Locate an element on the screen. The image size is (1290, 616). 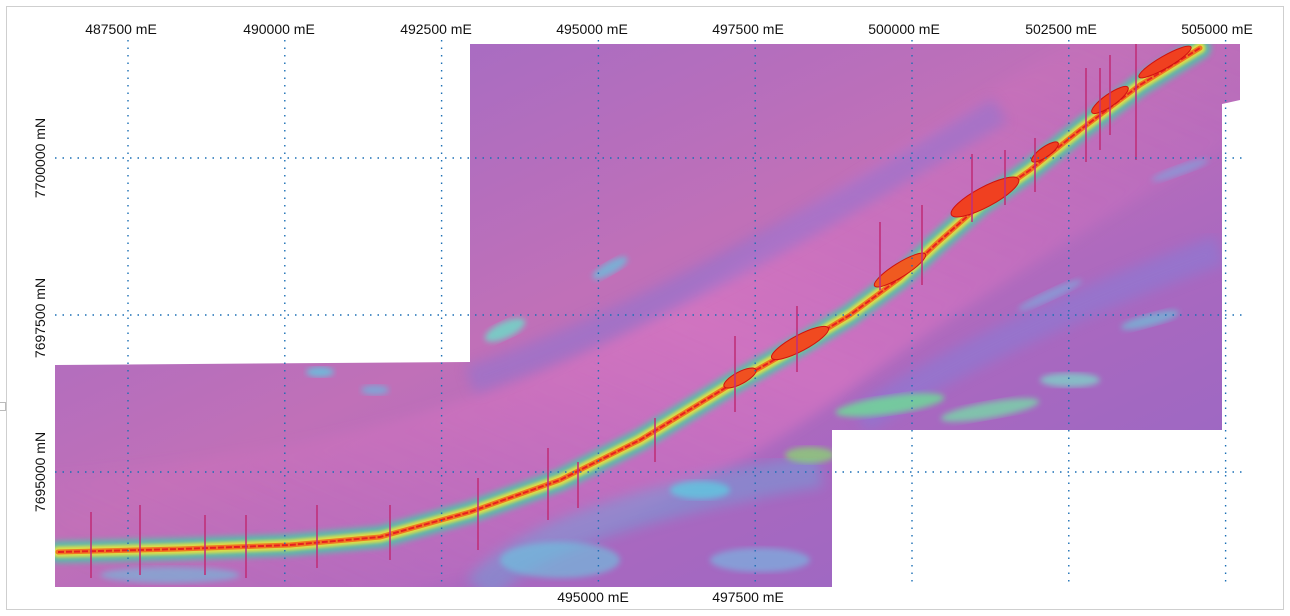
easting-label: 502500 mE is located at coordinates (1061, 29).